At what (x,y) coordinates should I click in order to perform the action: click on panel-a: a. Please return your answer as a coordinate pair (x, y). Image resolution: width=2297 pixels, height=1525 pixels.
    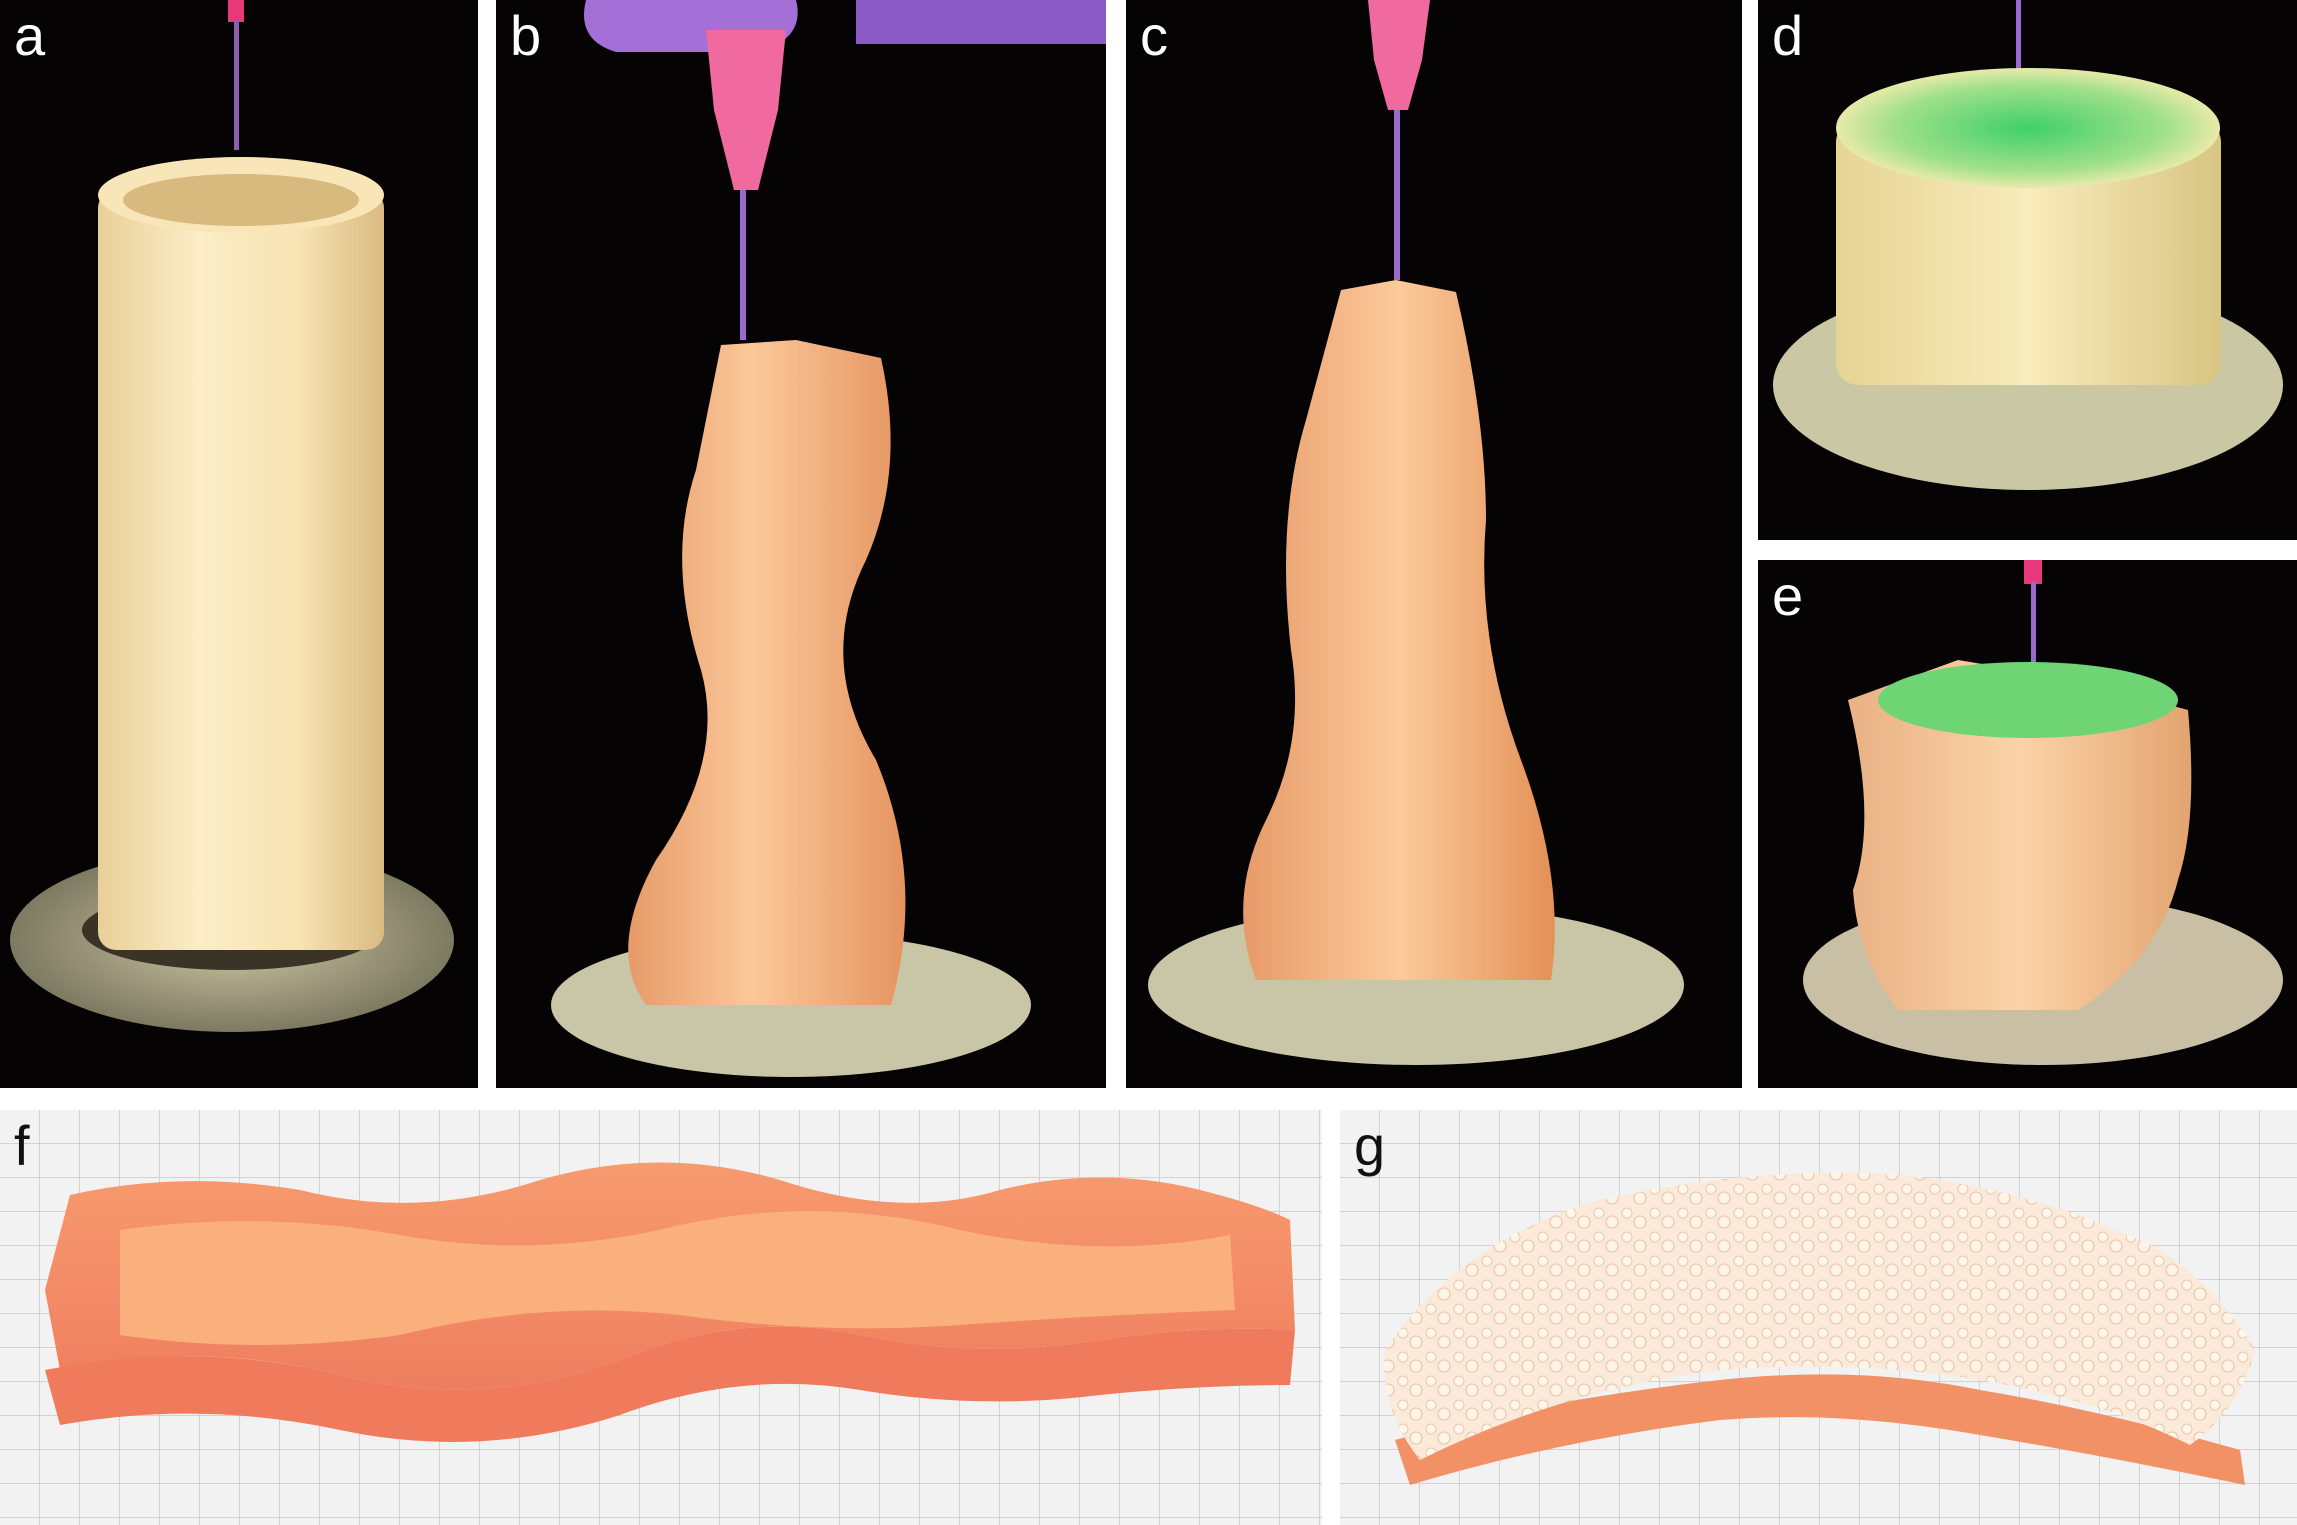
    Looking at the image, I should click on (239, 544).